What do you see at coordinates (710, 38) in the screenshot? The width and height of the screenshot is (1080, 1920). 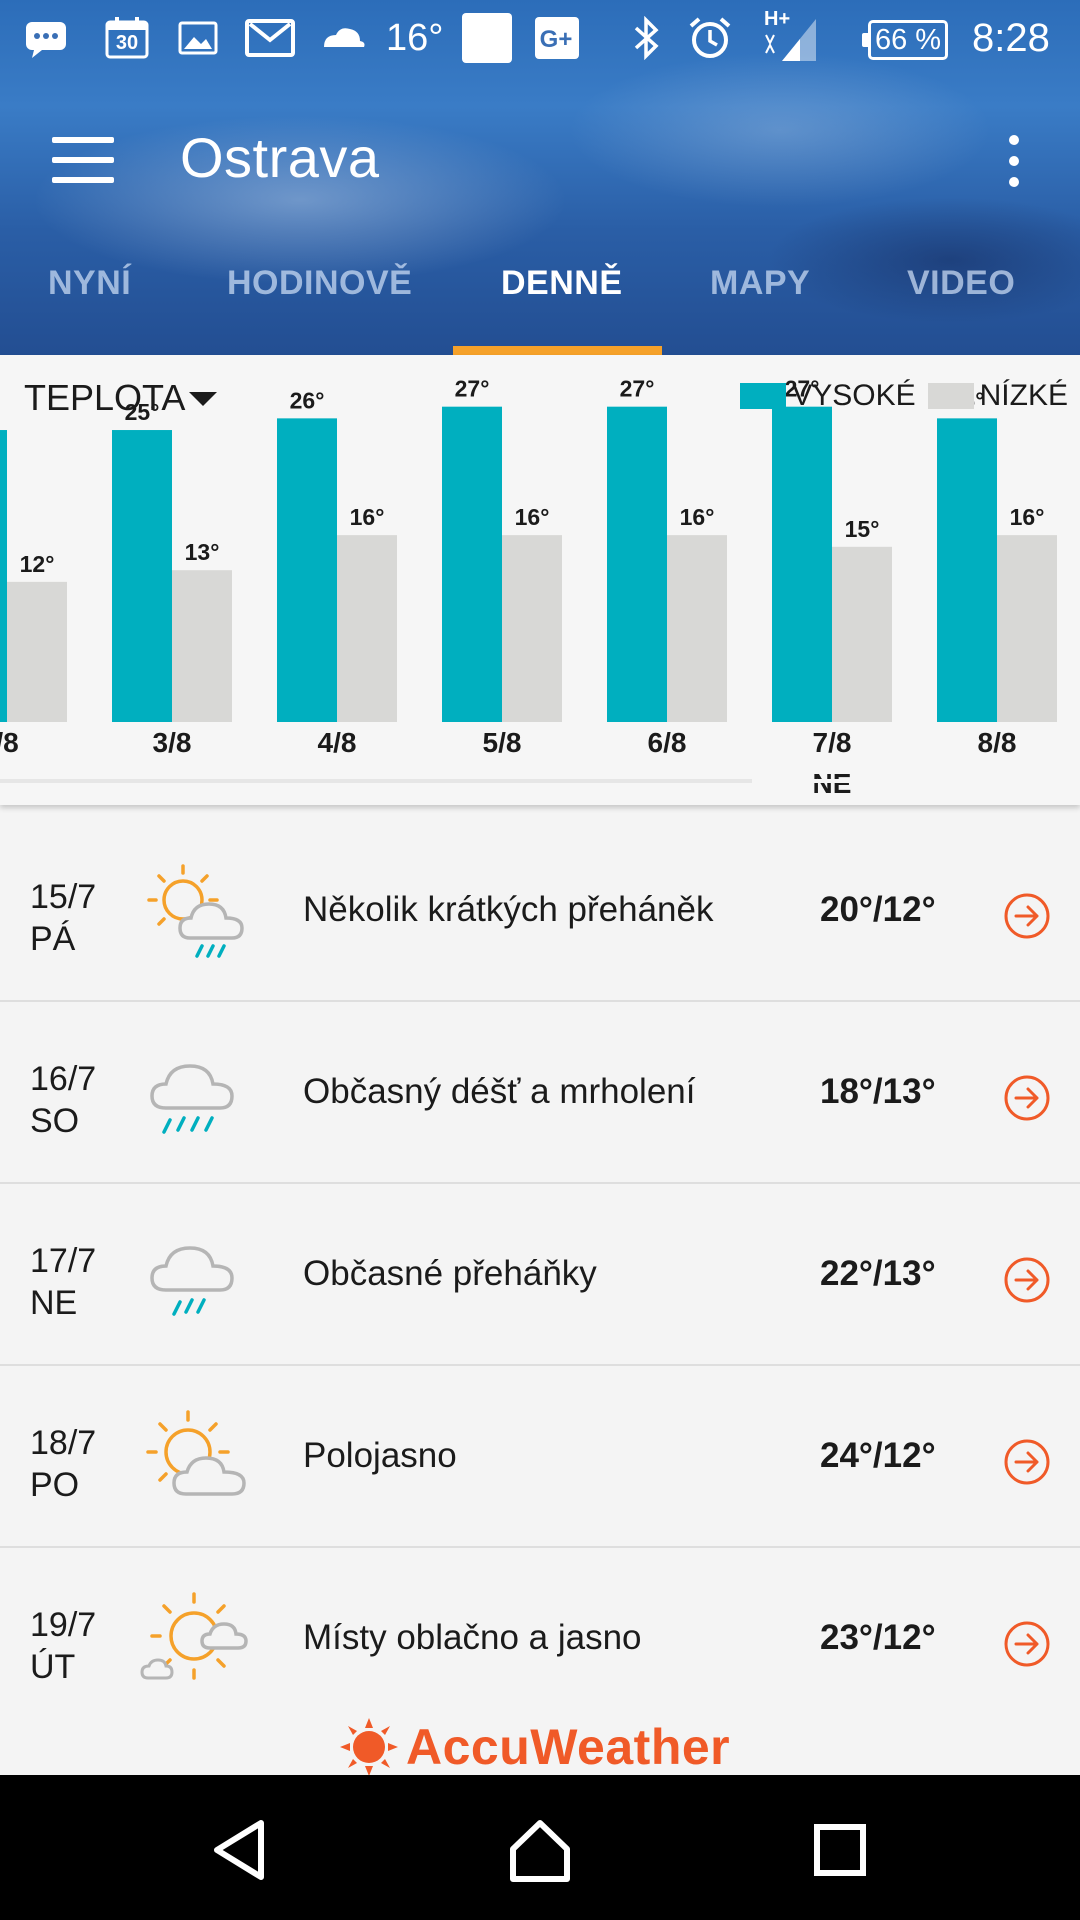 I see `alarm-icon` at bounding box center [710, 38].